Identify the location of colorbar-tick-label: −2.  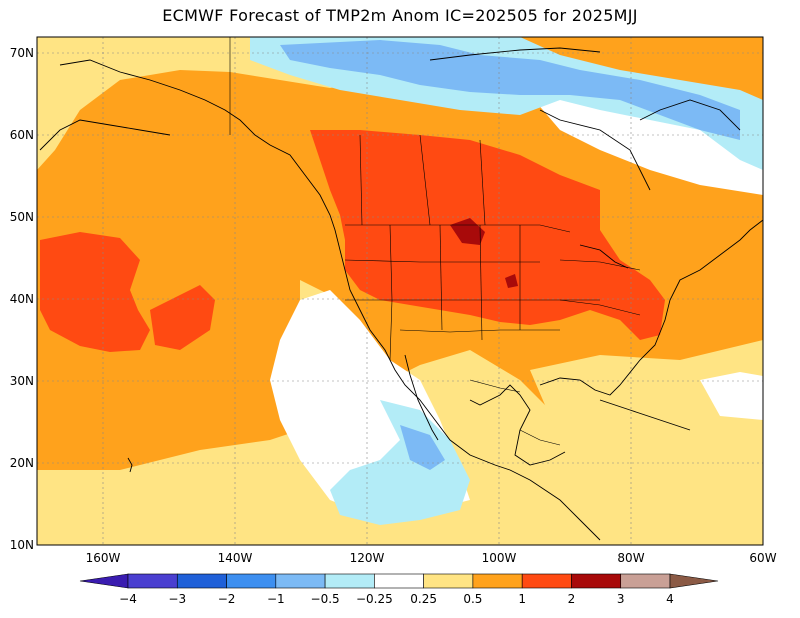
(227, 599).